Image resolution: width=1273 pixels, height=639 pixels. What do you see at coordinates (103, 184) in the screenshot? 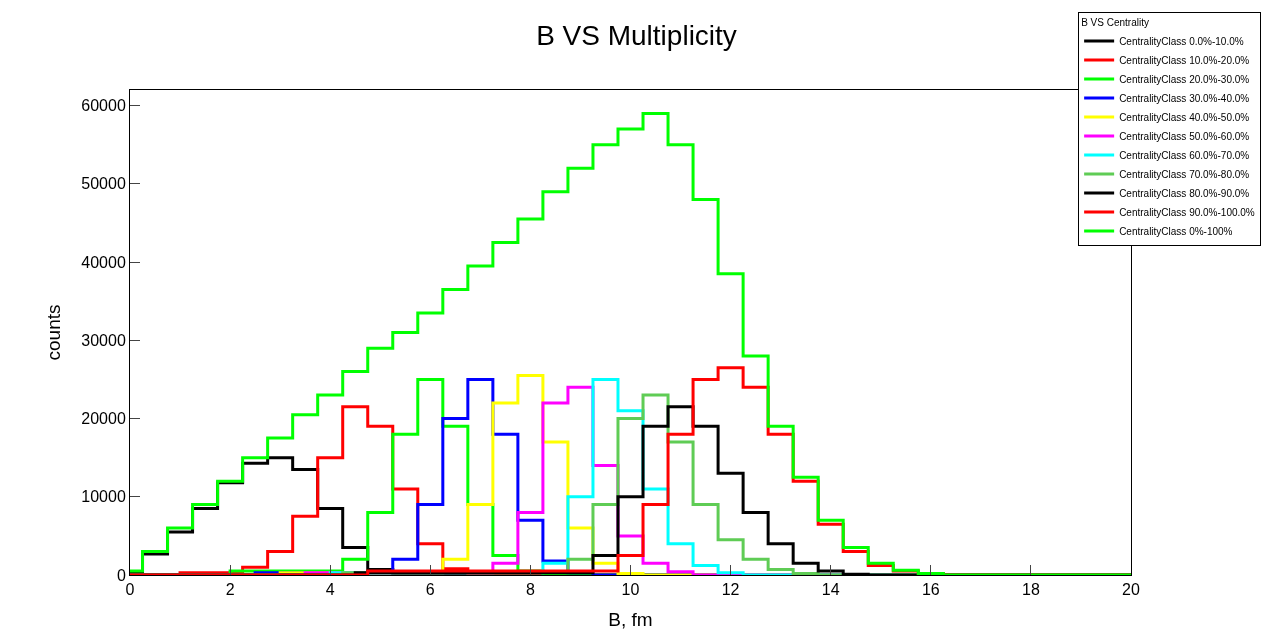
I see `y-tick-label: 50000` at bounding box center [103, 184].